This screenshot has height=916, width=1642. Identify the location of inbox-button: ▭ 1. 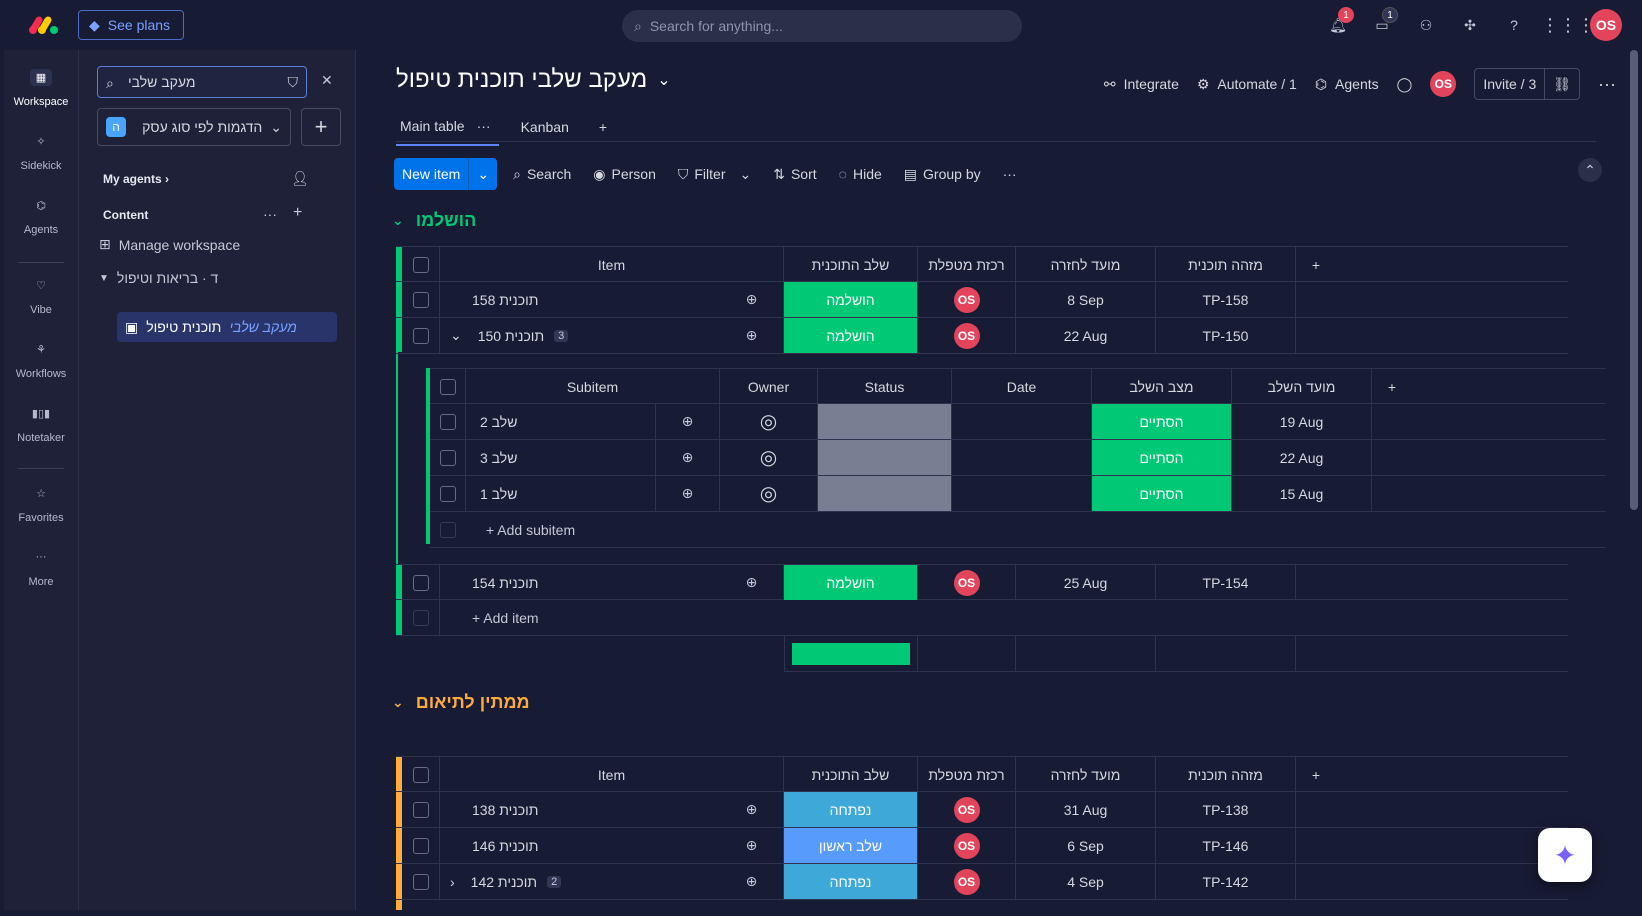
(1382, 24).